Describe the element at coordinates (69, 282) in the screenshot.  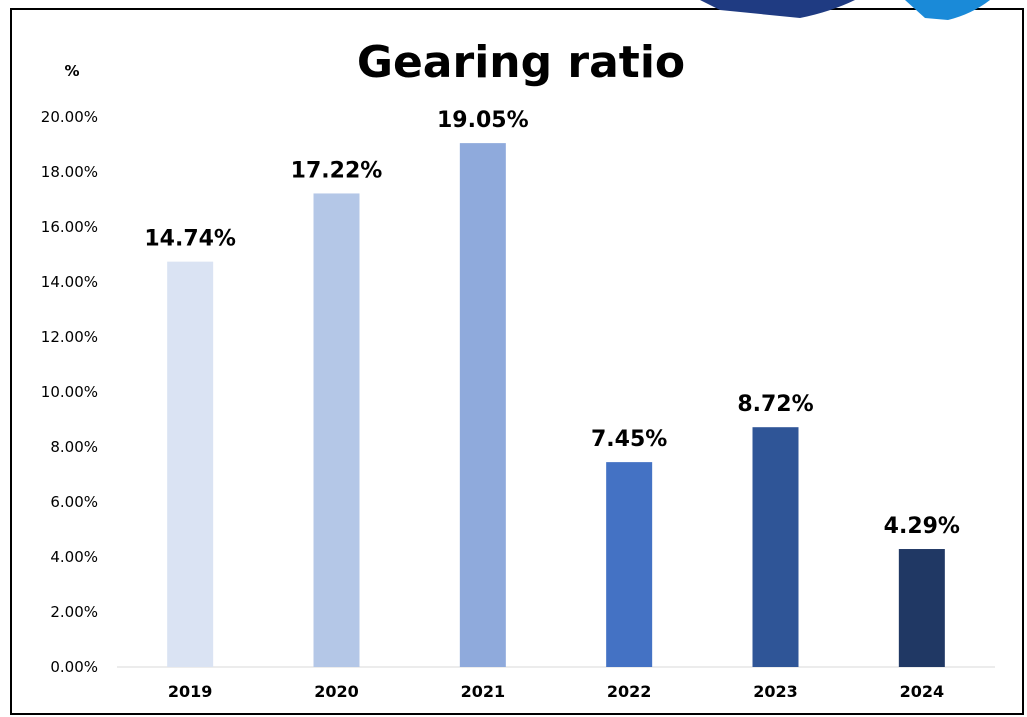
I see `y-tick-label: 14.00%` at that location.